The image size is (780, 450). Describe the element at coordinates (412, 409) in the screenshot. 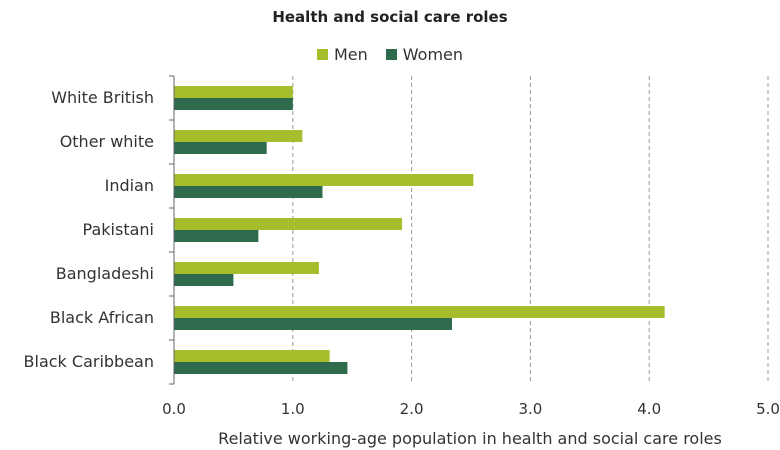

I see `x-tick-label-2.0: 2.0` at that location.